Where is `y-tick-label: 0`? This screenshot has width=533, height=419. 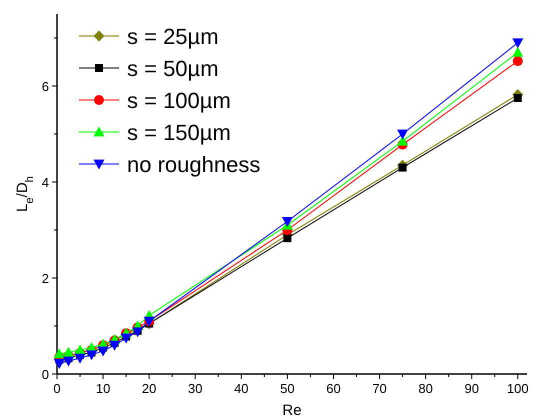
y-tick-label: 0 is located at coordinates (45, 374).